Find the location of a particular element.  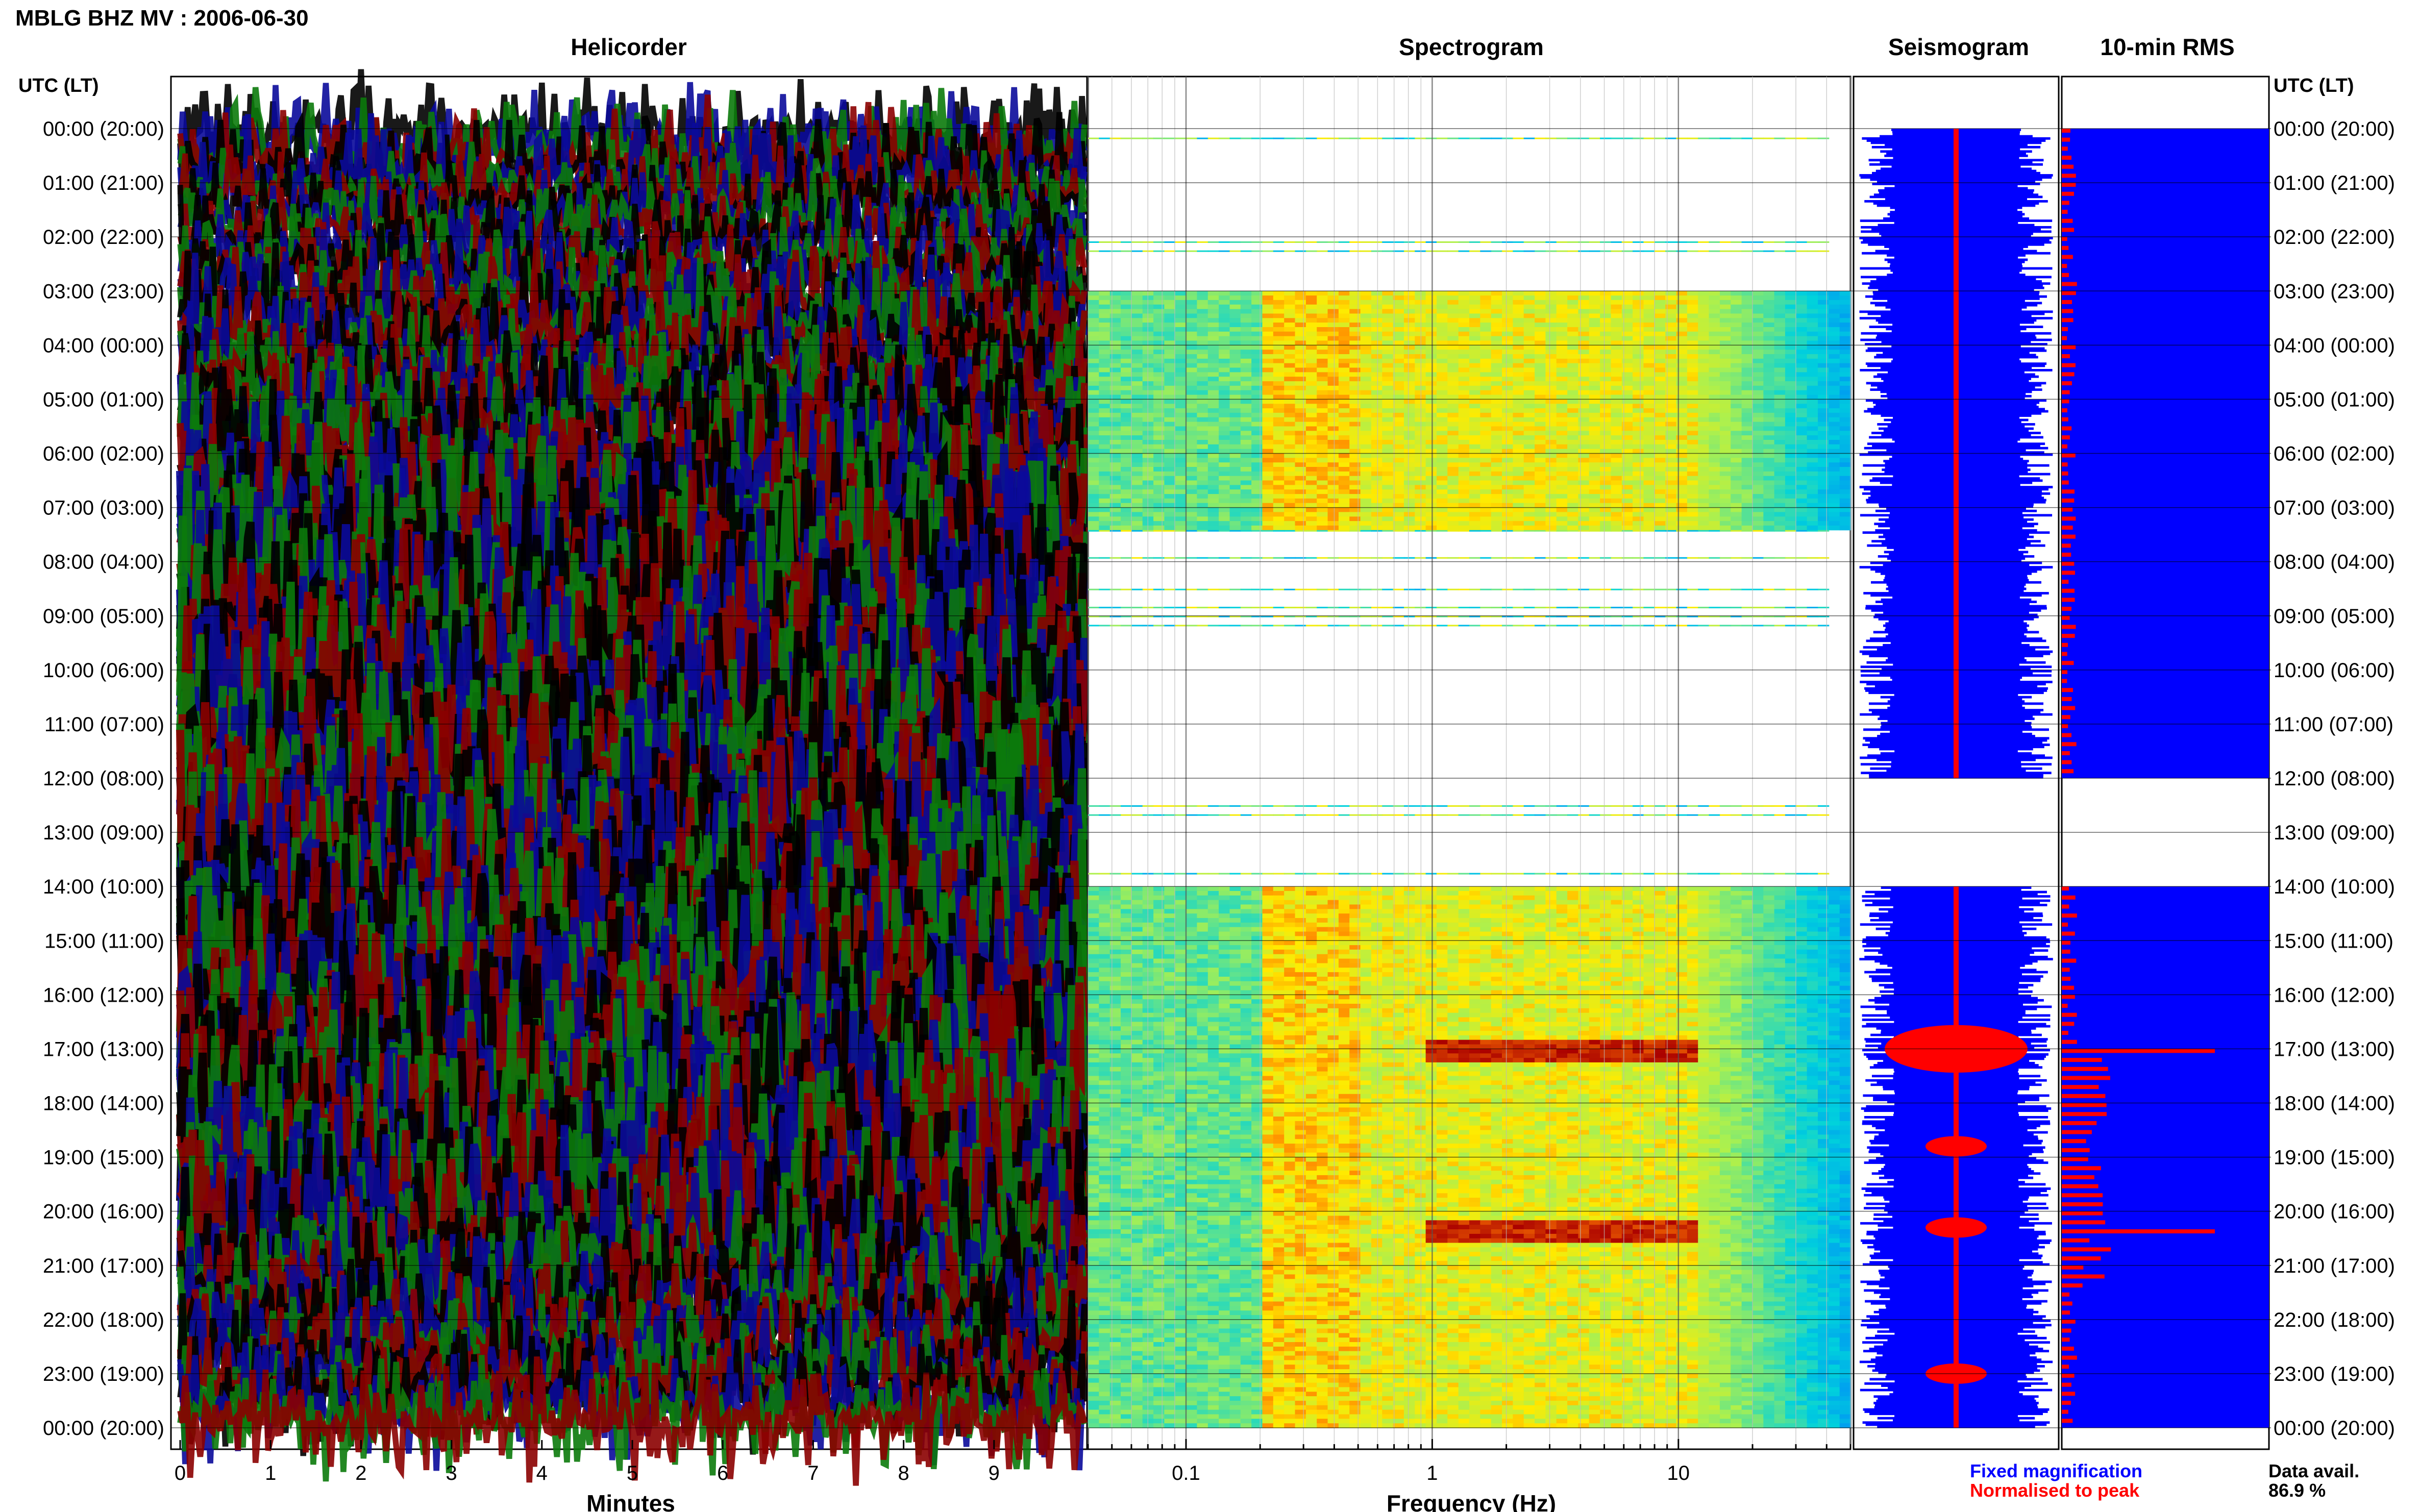

y-tick-label-left: 01:00 (21:00) is located at coordinates (103, 183).